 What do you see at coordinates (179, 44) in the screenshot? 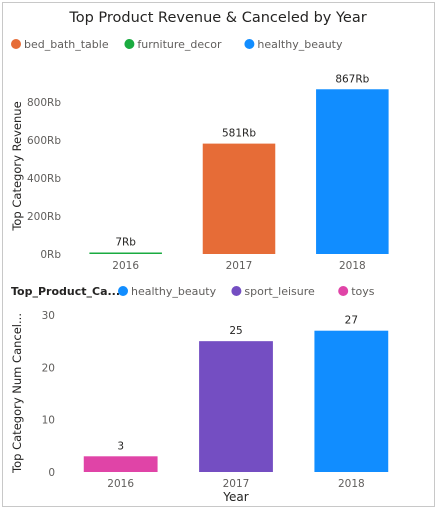
I see `legend-label: furniture_decor` at bounding box center [179, 44].